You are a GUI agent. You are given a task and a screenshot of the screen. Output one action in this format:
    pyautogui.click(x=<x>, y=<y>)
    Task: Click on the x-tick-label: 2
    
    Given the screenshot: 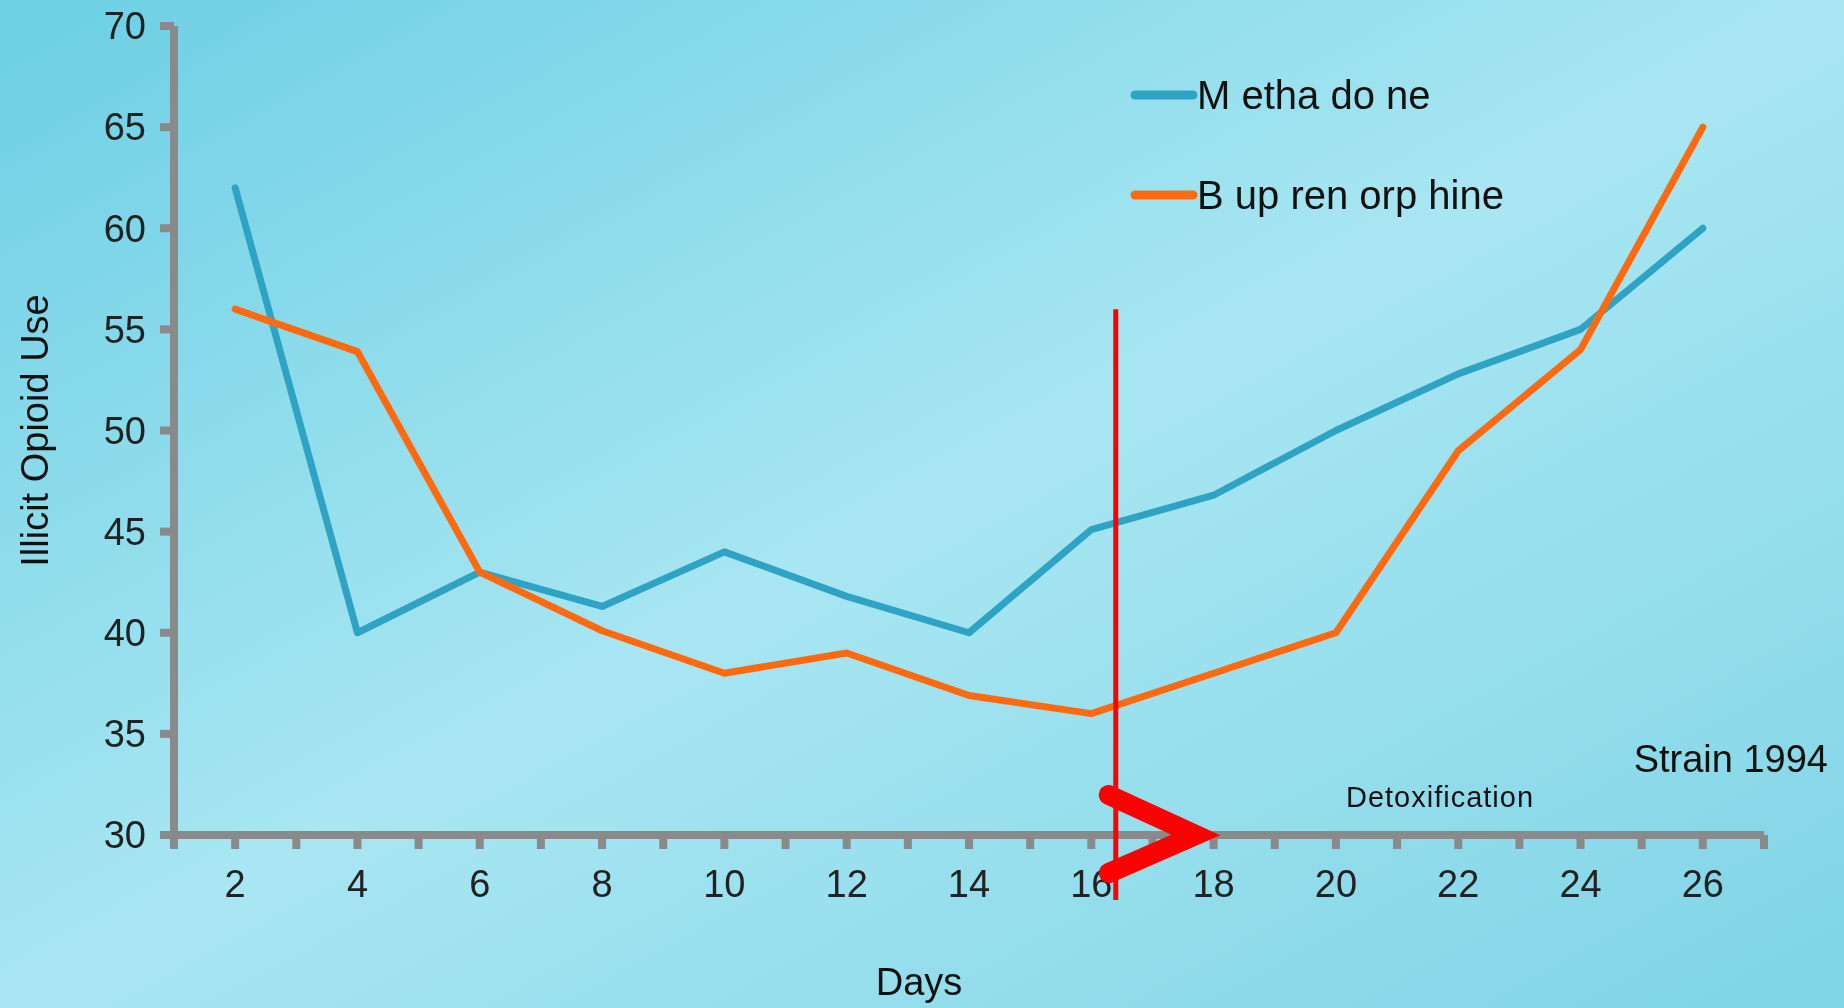 What is the action you would take?
    pyautogui.click(x=235, y=884)
    